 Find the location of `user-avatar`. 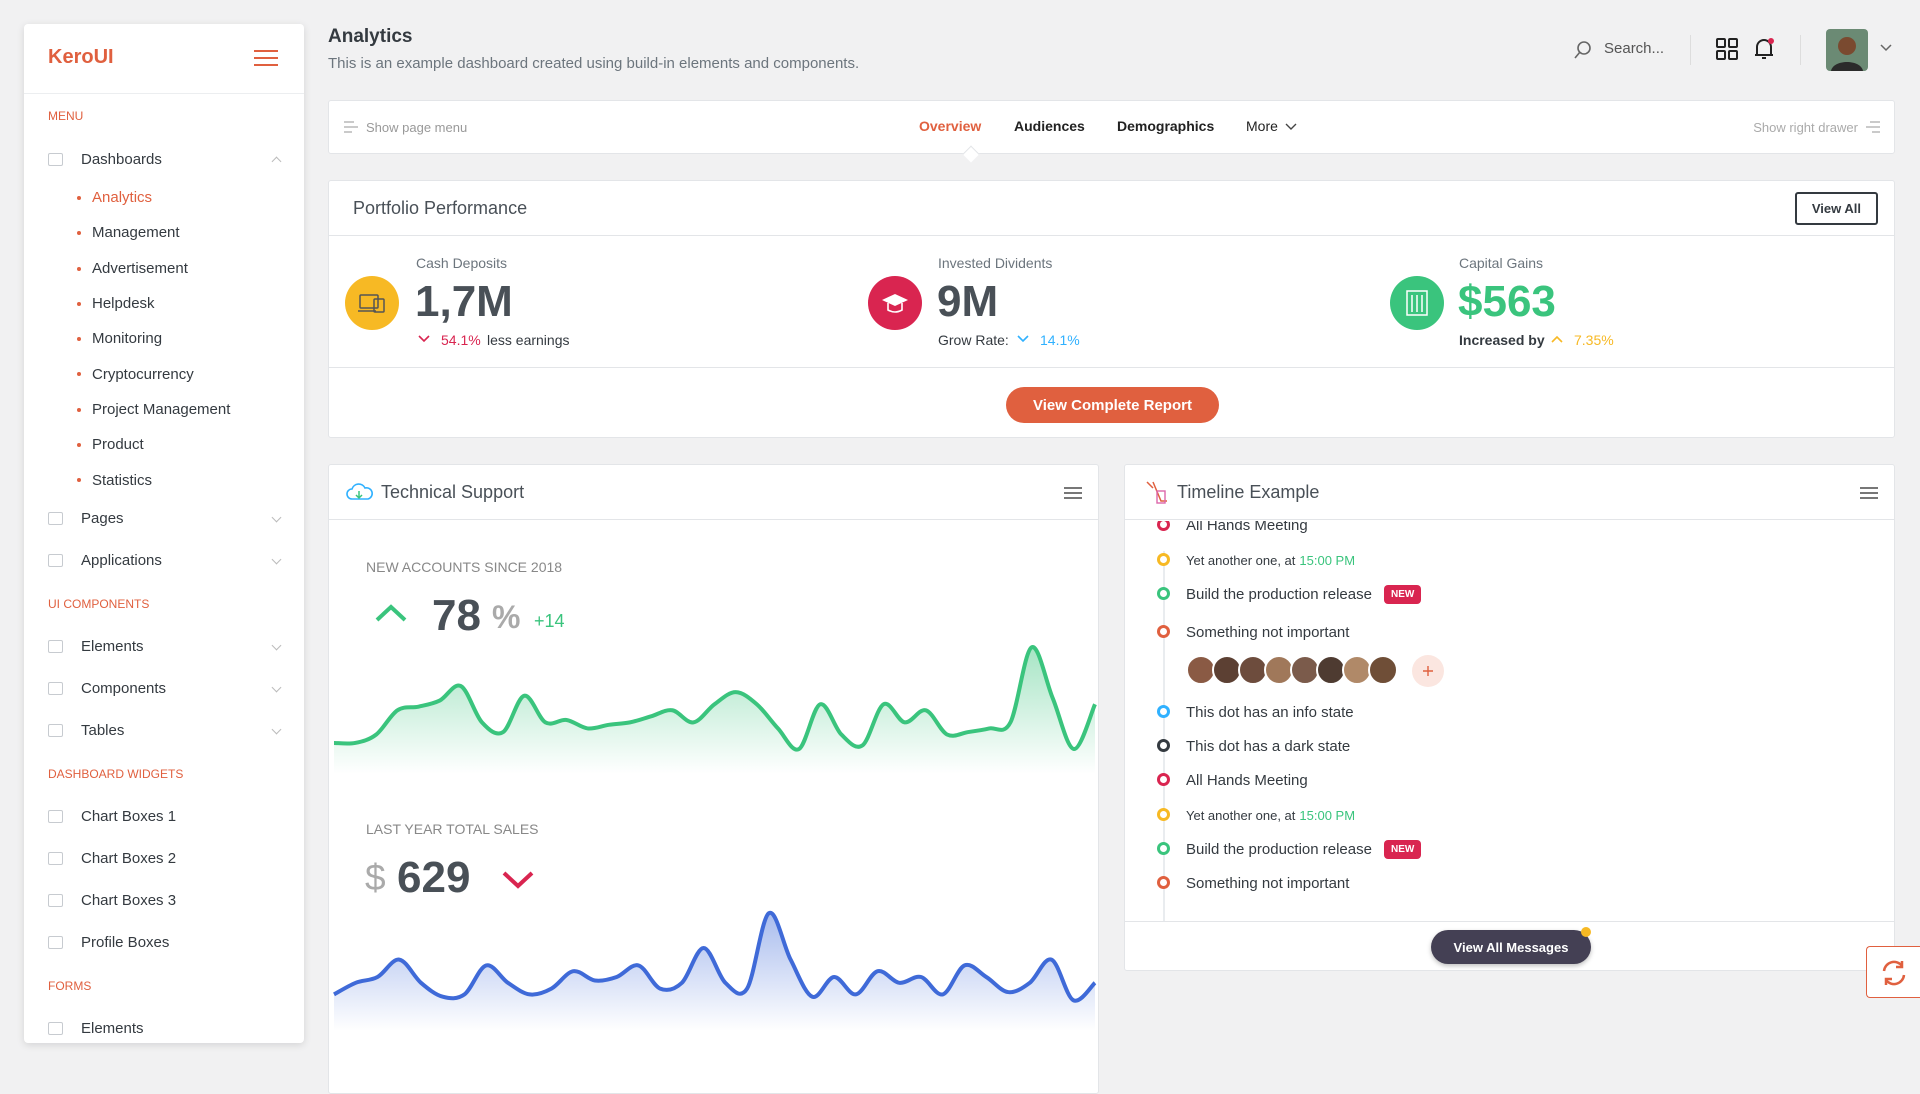

user-avatar is located at coordinates (1847, 50).